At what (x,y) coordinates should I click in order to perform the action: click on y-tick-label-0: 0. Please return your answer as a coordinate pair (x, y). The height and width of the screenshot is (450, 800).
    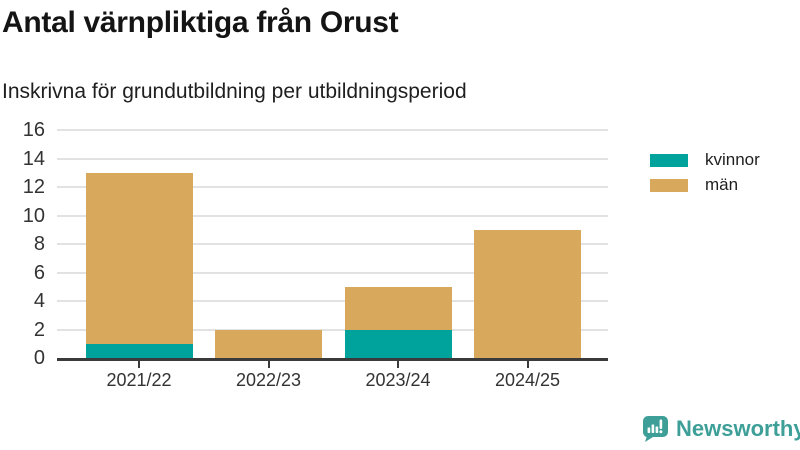
    Looking at the image, I should click on (39, 358).